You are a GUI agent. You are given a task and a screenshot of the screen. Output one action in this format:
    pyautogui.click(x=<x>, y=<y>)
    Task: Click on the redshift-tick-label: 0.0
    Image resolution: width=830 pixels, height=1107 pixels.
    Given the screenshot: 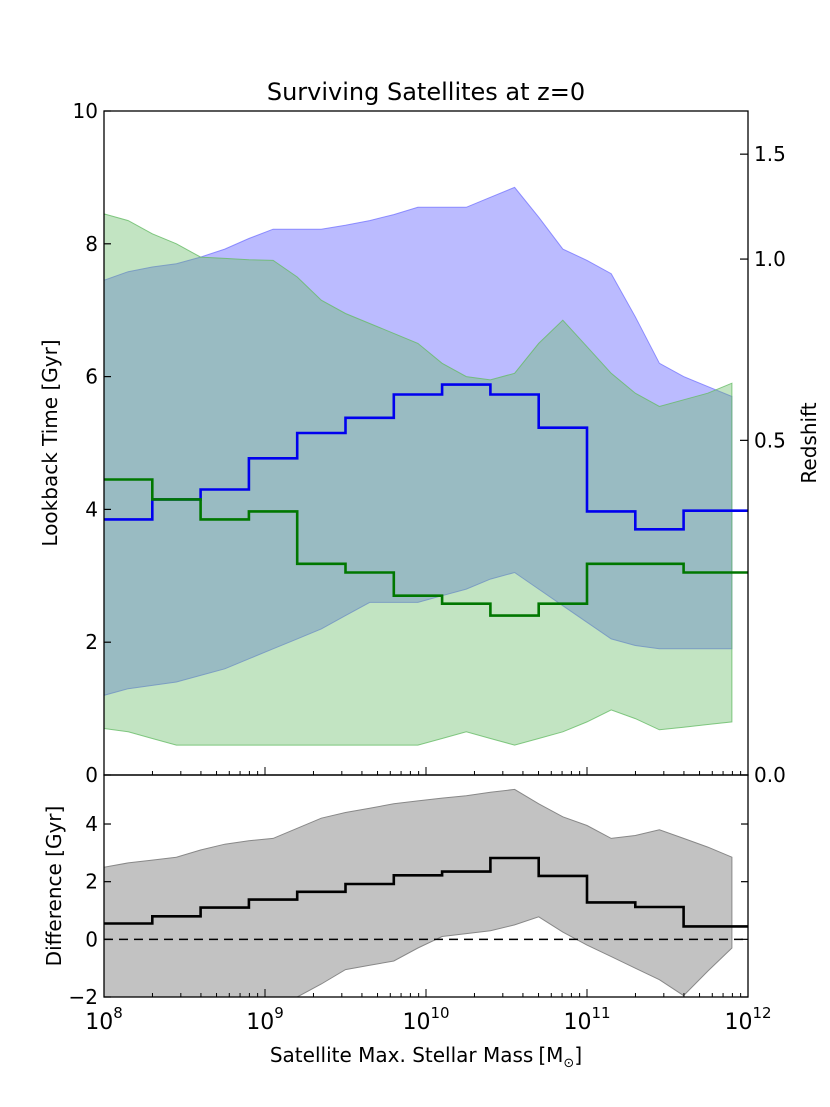 What is the action you would take?
    pyautogui.click(x=770, y=775)
    